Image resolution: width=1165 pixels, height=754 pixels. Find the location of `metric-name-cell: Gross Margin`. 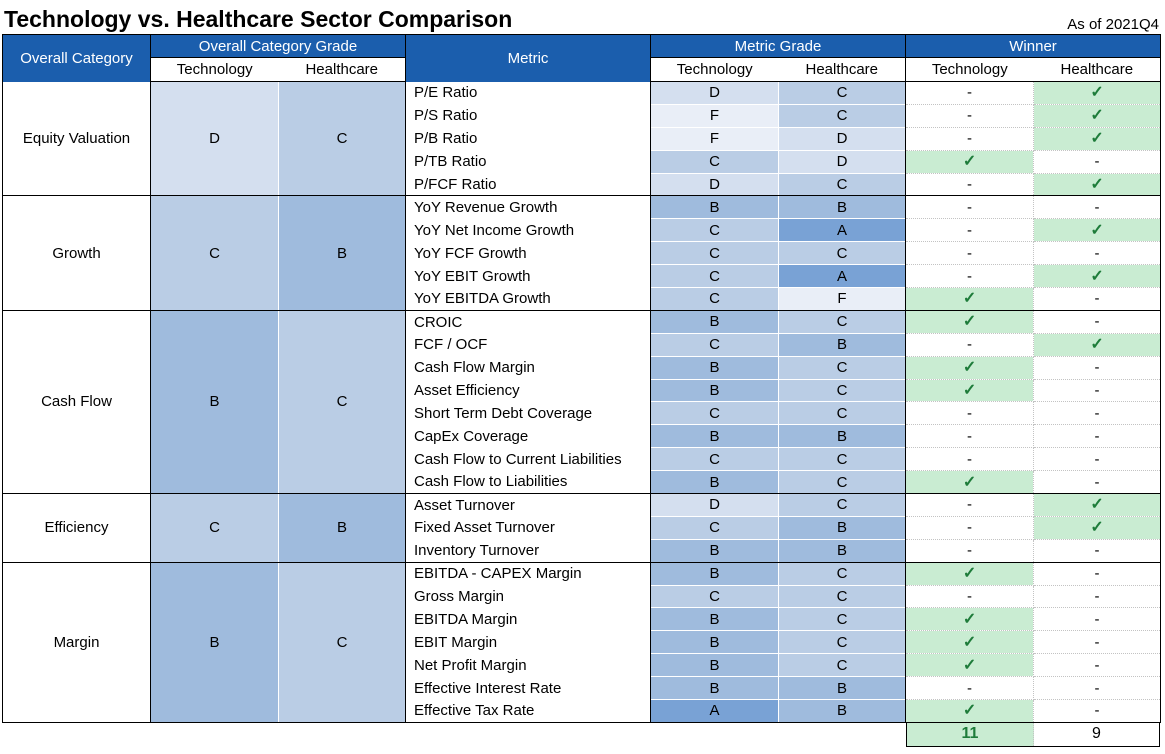

metric-name-cell: Gross Margin is located at coordinates (528, 596).